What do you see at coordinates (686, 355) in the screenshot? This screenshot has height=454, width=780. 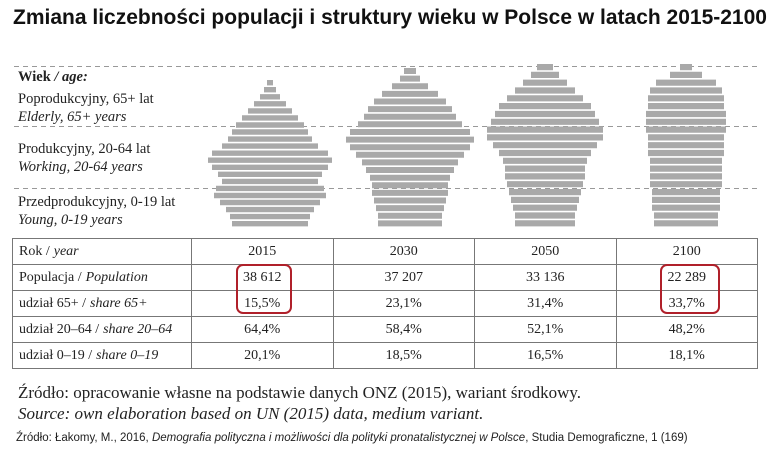 I see `value-cell: 18,1%` at bounding box center [686, 355].